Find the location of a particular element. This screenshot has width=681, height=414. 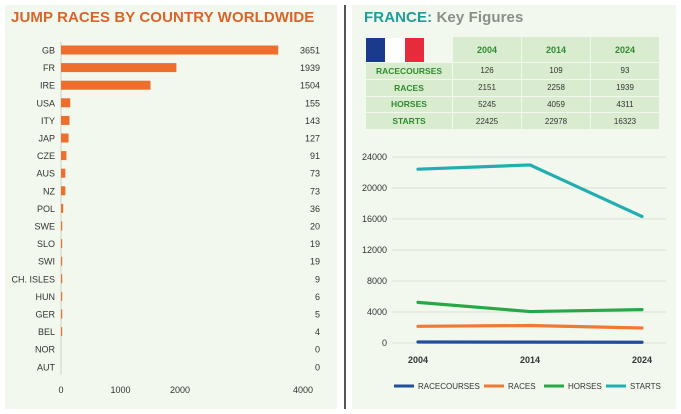

y-tick-label: 24000 is located at coordinates (374, 157).